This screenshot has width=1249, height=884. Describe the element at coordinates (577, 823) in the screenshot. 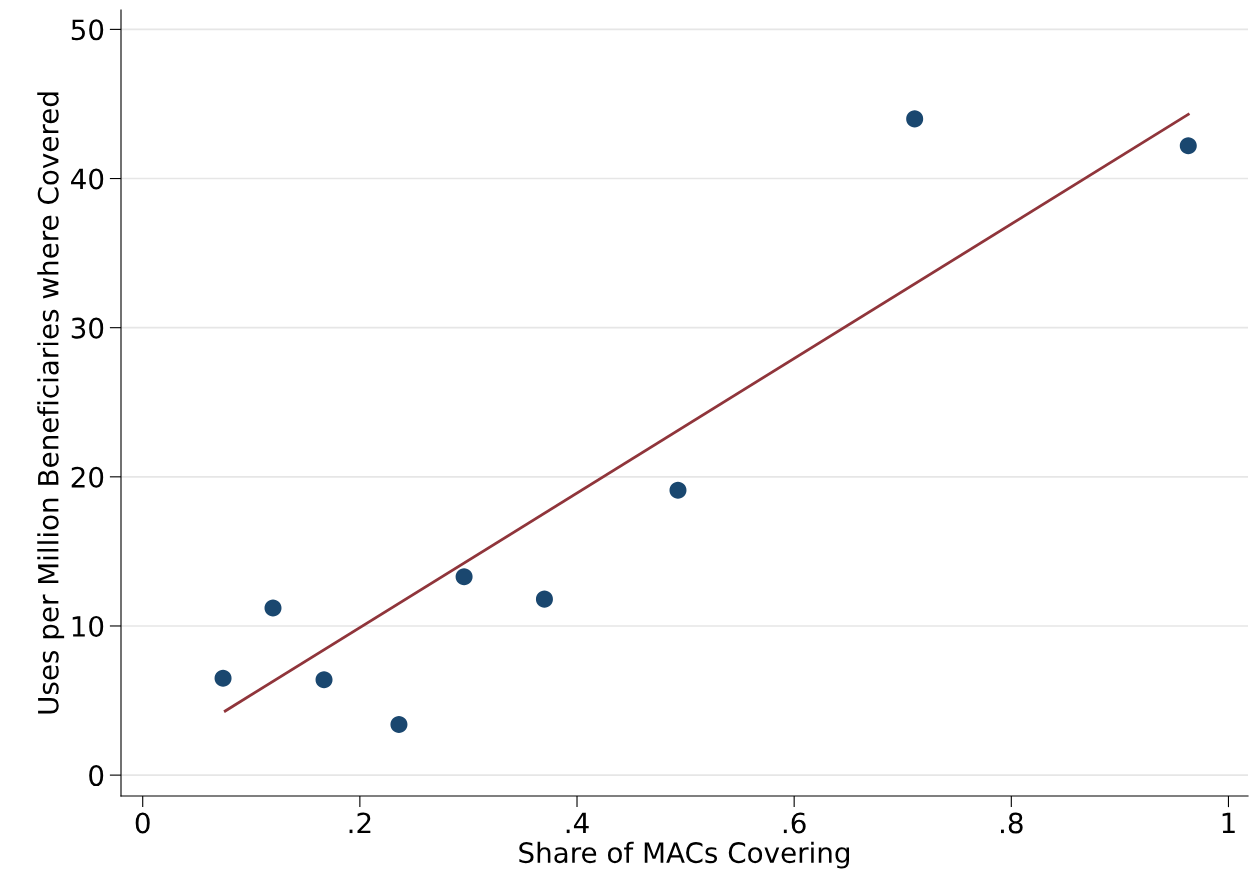

I see `x-tick-label: .4` at that location.